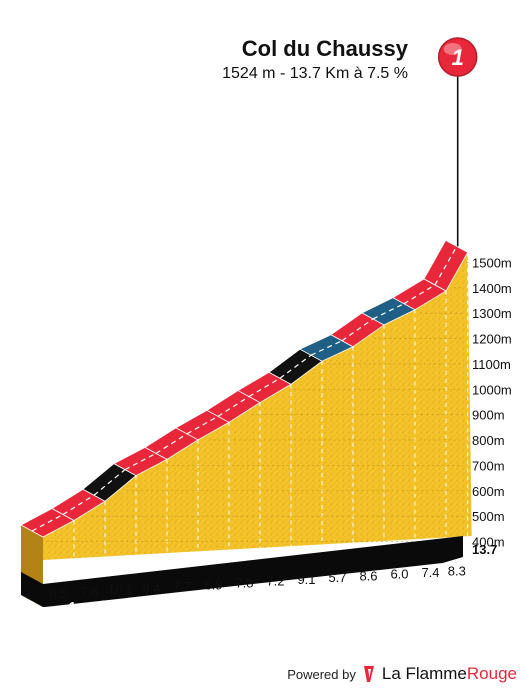 The image size is (525, 691). I want to click on elevation-tick-label: 900m, so click(488, 415).